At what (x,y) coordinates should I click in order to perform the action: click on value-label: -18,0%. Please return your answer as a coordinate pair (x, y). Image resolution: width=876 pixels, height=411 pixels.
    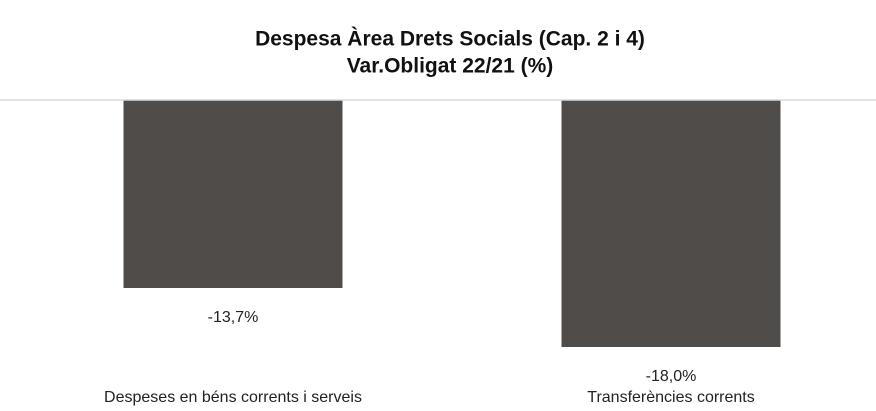
    Looking at the image, I should click on (671, 376).